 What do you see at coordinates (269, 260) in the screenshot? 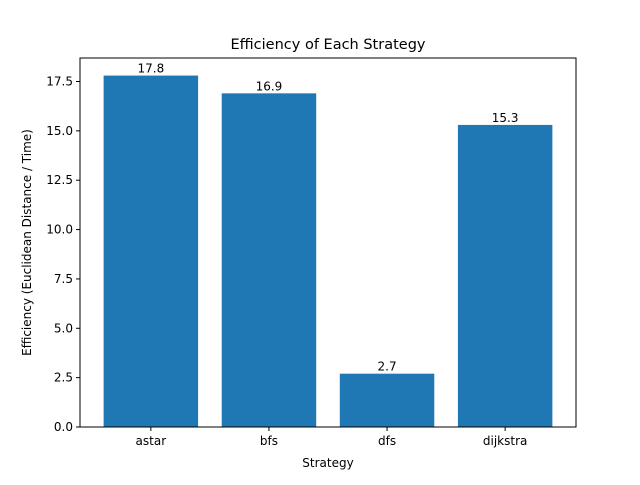
I see `bar-bfs` at bounding box center [269, 260].